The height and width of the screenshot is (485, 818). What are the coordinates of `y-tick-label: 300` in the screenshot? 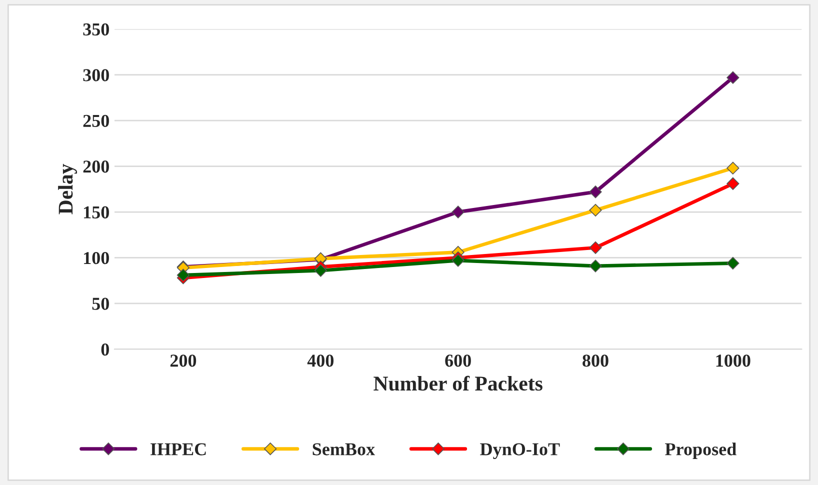 It's located at (96, 75).